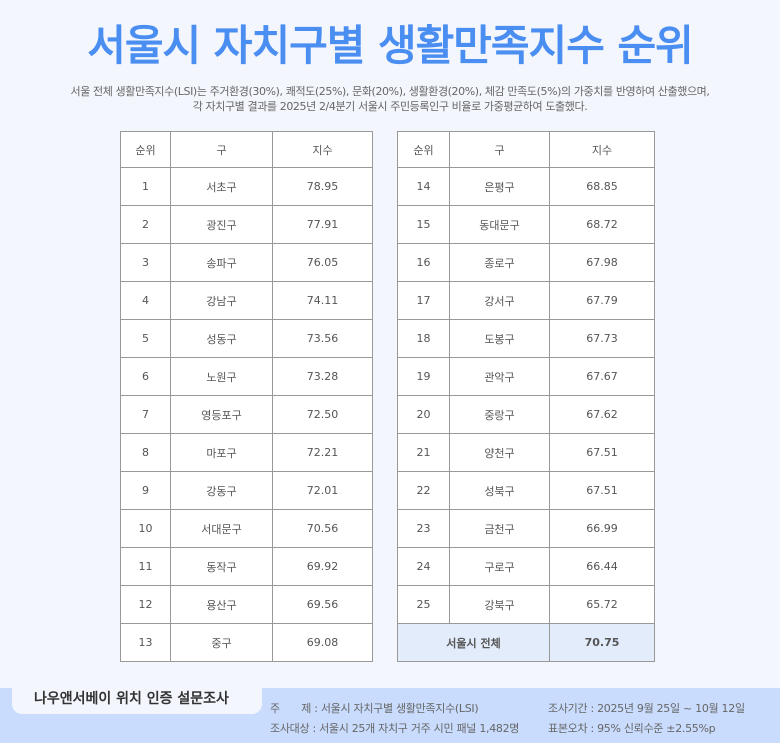  I want to click on district-cell: 광진구, so click(221, 224).